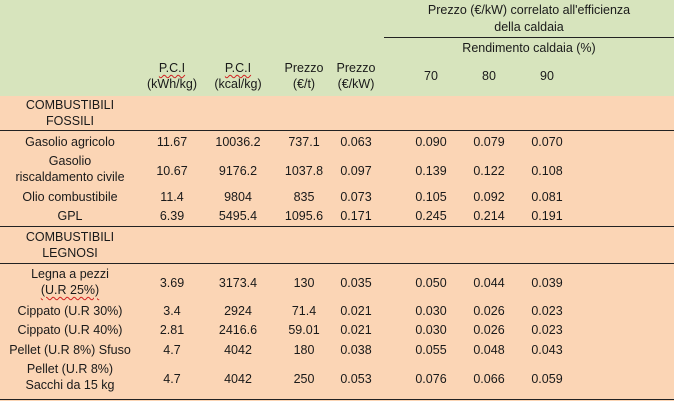 The height and width of the screenshot is (401, 674). I want to click on table-cell-text: 1095.6, so click(304, 215).